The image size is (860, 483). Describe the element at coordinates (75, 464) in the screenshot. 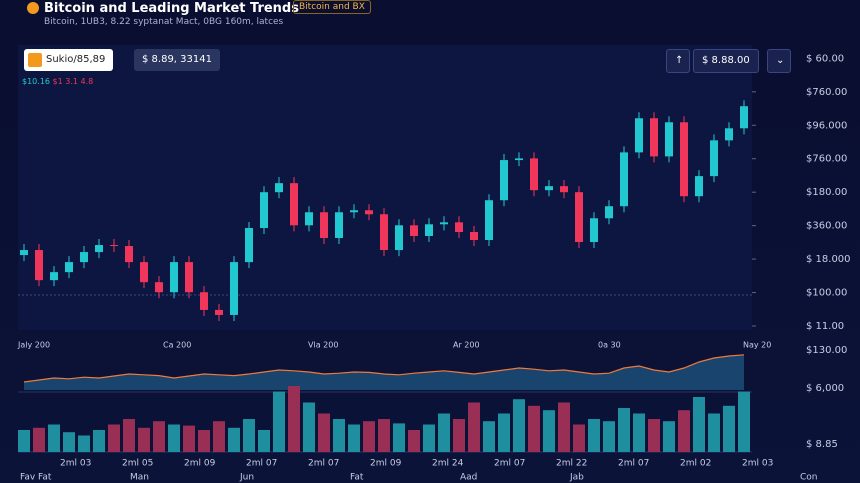

I see `x-label: 2ml 03` at that location.